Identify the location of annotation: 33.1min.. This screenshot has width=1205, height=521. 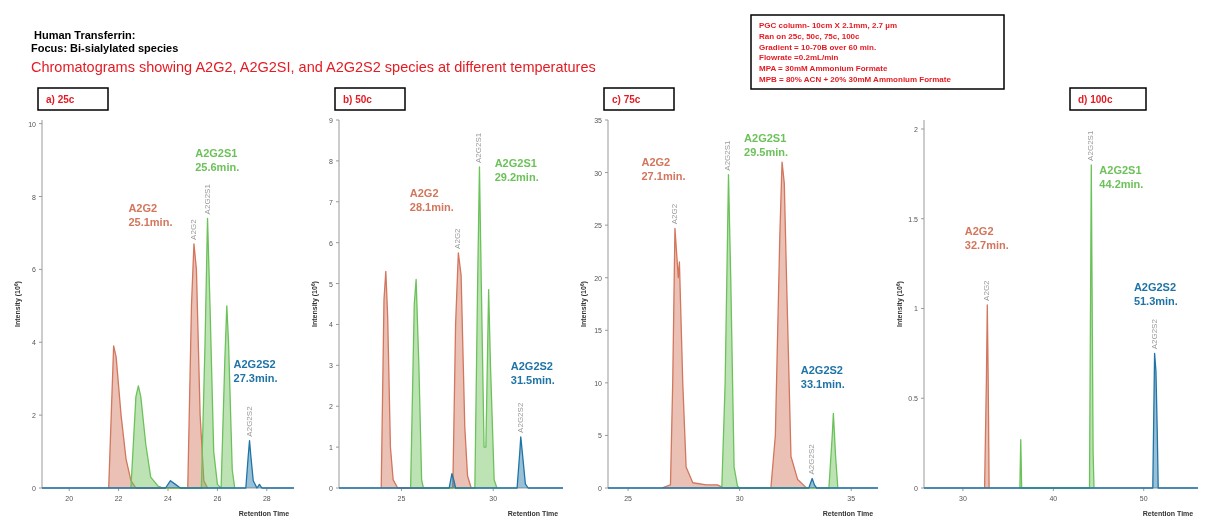
(822, 384).